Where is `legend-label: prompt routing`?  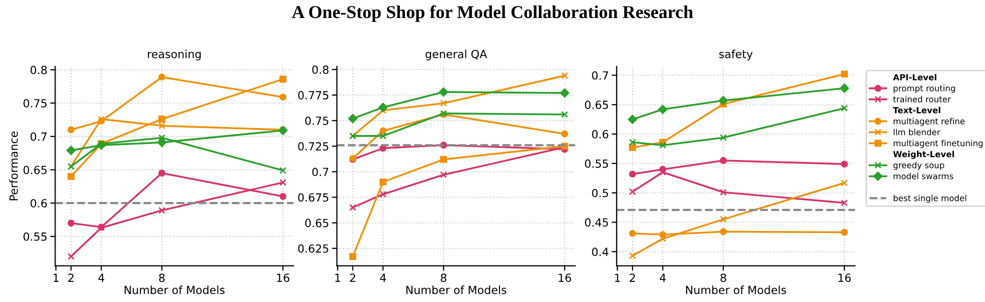
legend-label: prompt routing is located at coordinates (924, 88).